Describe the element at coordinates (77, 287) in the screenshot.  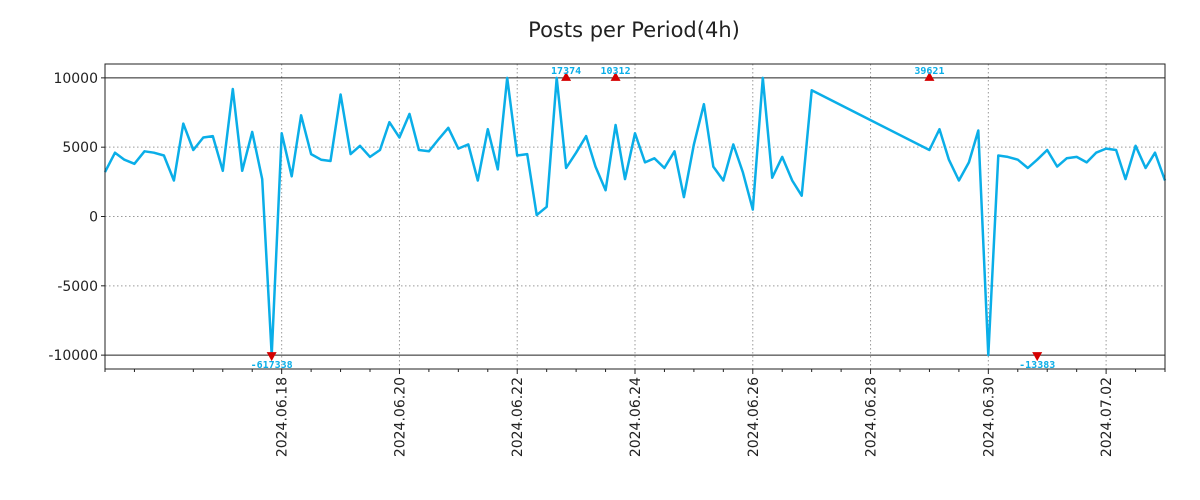
I see `y-tick-label: -5000` at that location.